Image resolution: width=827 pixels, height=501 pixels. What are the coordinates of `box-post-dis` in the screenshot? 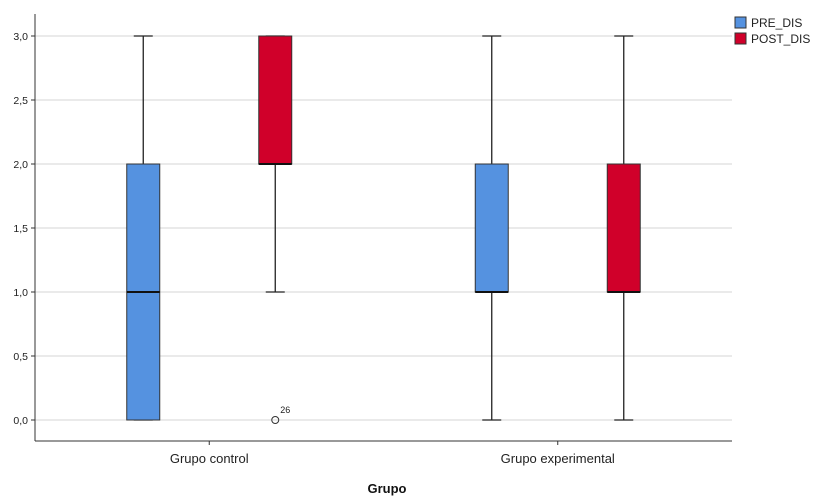 It's located at (623, 228).